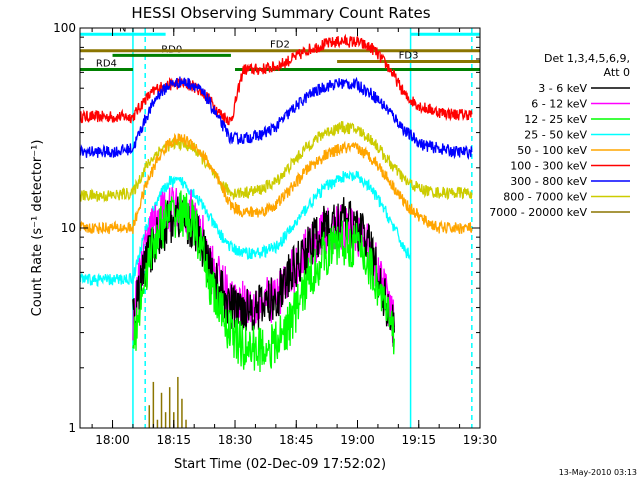 Image resolution: width=640 pixels, height=480 pixels. What do you see at coordinates (235, 440) in the screenshot?
I see `x-tick-label: 18:30` at bounding box center [235, 440].